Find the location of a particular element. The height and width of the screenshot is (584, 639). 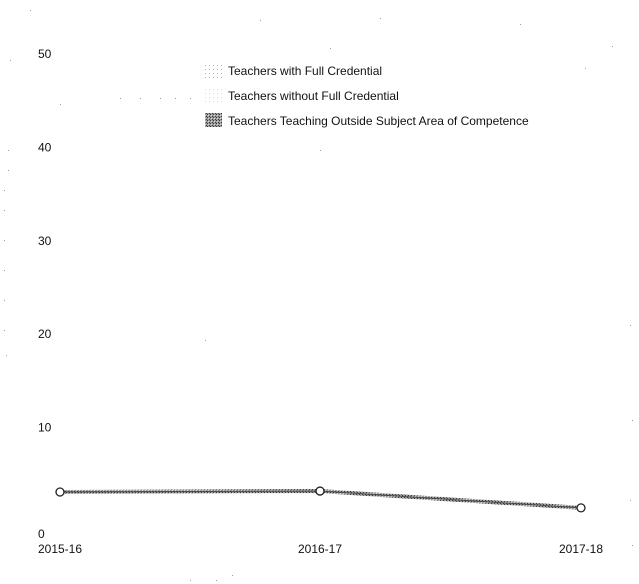

x-tick-label-2015-16: 2015-16 is located at coordinates (60, 549).